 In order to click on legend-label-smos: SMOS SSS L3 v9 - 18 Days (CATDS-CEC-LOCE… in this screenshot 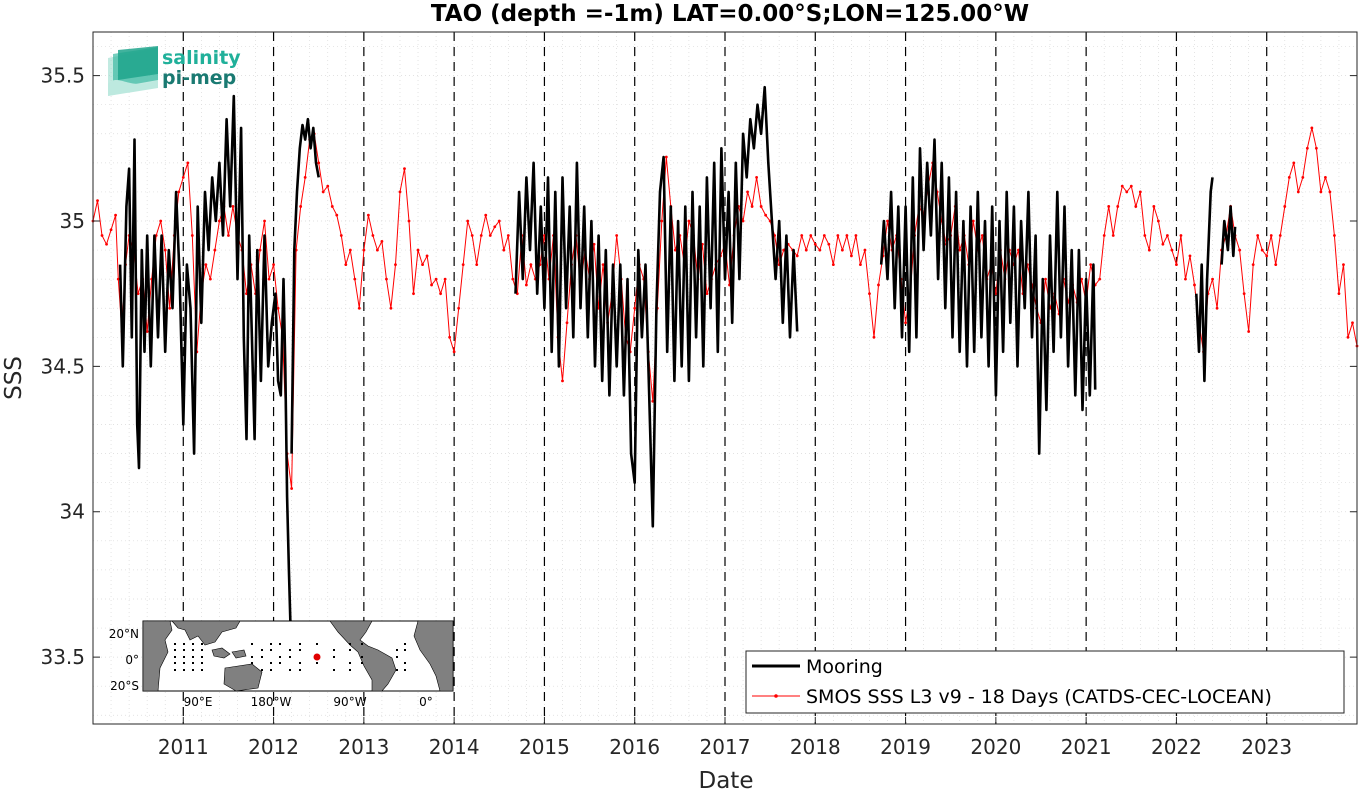, I will do `click(1039, 697)`.